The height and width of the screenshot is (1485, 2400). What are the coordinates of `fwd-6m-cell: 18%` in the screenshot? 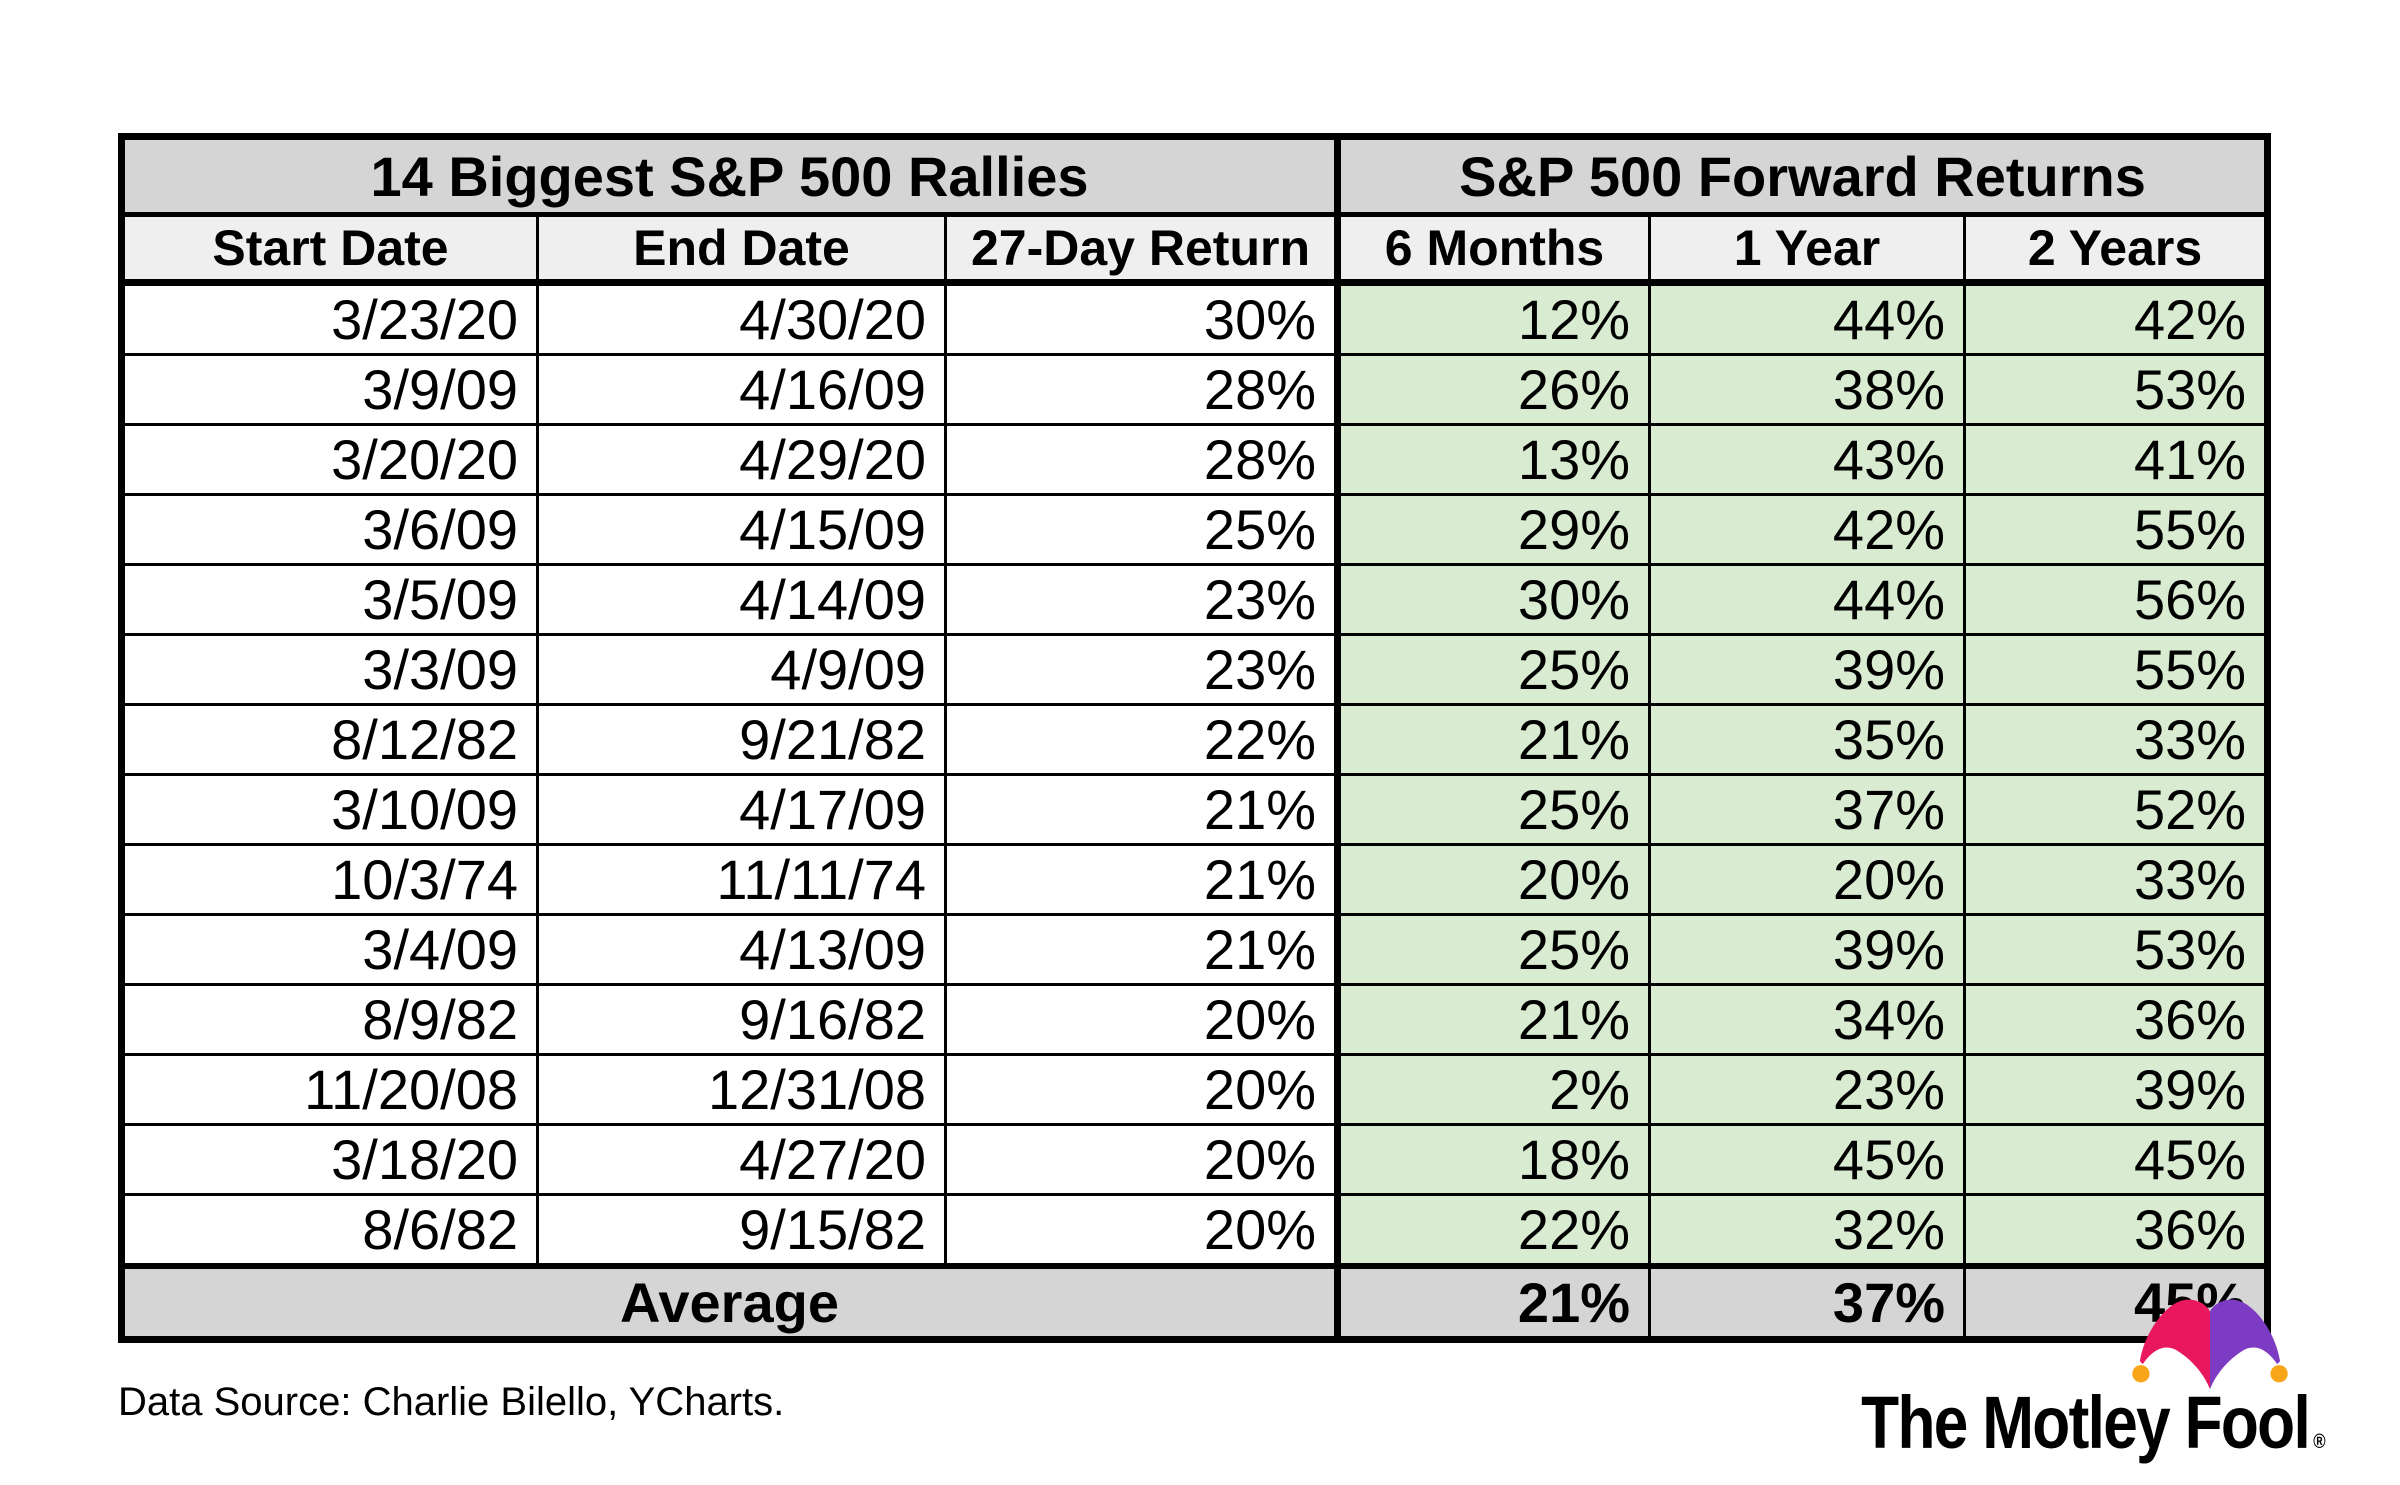 It's located at (1493, 1159).